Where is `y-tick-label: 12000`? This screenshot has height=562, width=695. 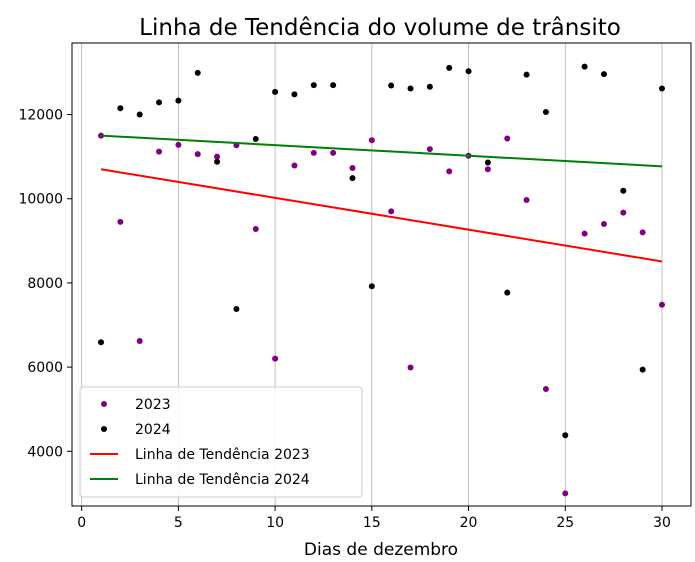 y-tick-label: 12000 is located at coordinates (40, 116).